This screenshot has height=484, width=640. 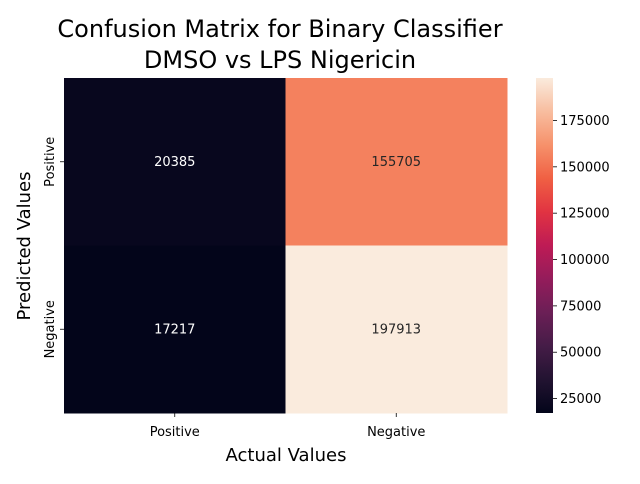 What do you see at coordinates (53, 247) in the screenshot?
I see `y-axis-ticks: Positive Negative` at bounding box center [53, 247].